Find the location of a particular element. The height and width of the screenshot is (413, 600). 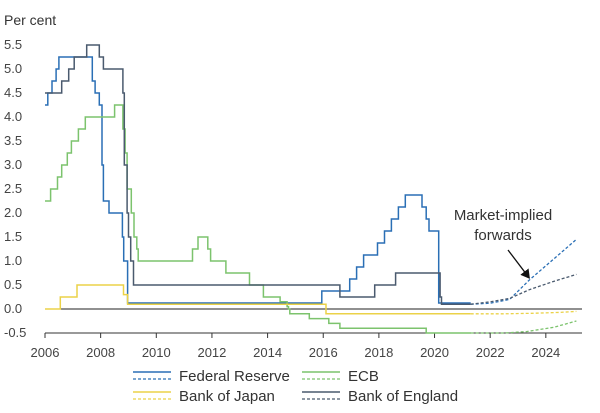

legend-item-bank-of-england: Bank of England is located at coordinates (380, 396).